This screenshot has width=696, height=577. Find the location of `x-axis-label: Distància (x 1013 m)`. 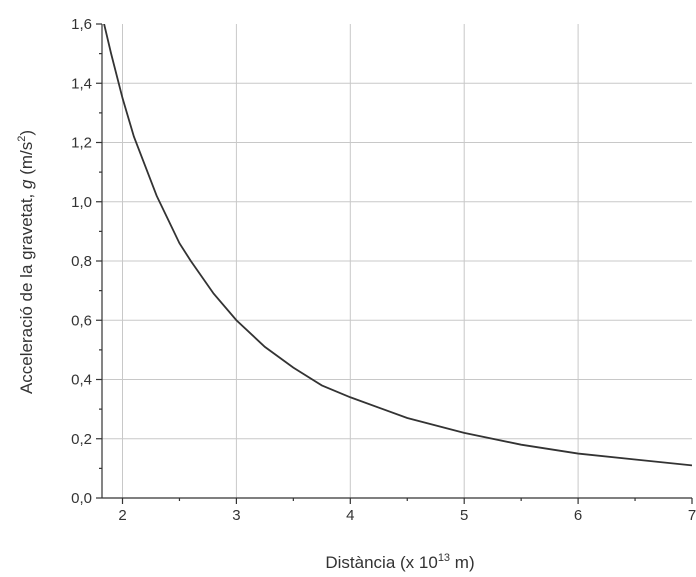

x-axis-label: Distància (x 1013 m) is located at coordinates (399, 562).